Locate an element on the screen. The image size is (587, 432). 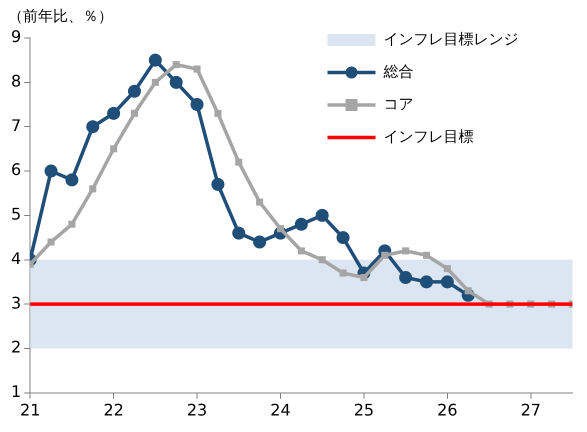
legend-label: インフレ目標レンジ is located at coordinates (451, 39).